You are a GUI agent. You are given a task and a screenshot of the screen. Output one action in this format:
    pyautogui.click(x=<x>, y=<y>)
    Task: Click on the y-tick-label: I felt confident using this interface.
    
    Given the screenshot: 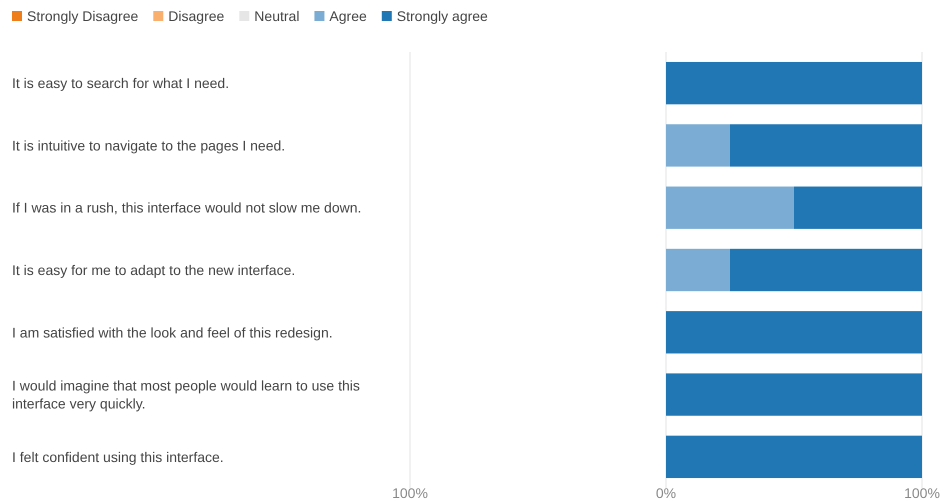 What is the action you would take?
    pyautogui.click(x=118, y=456)
    